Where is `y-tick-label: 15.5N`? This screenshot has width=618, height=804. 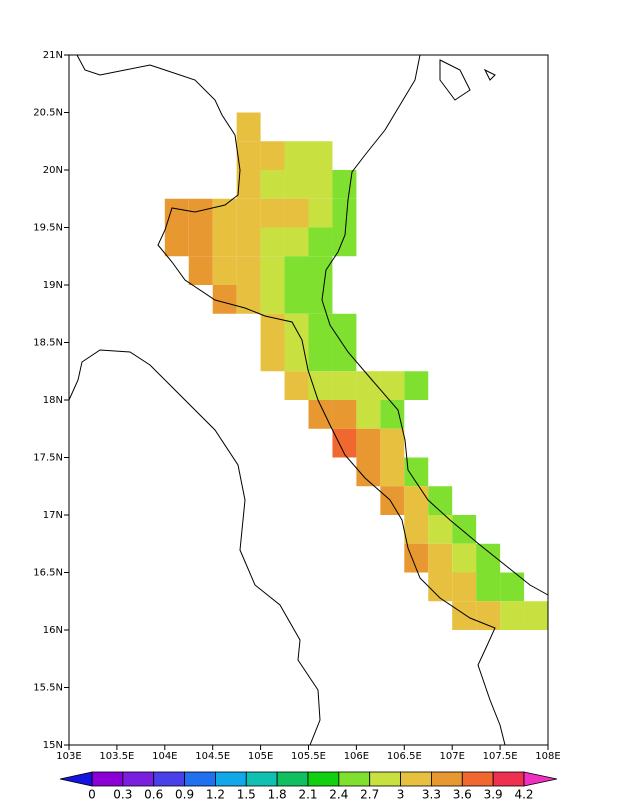 y-tick-label: 15.5N is located at coordinates (48, 688).